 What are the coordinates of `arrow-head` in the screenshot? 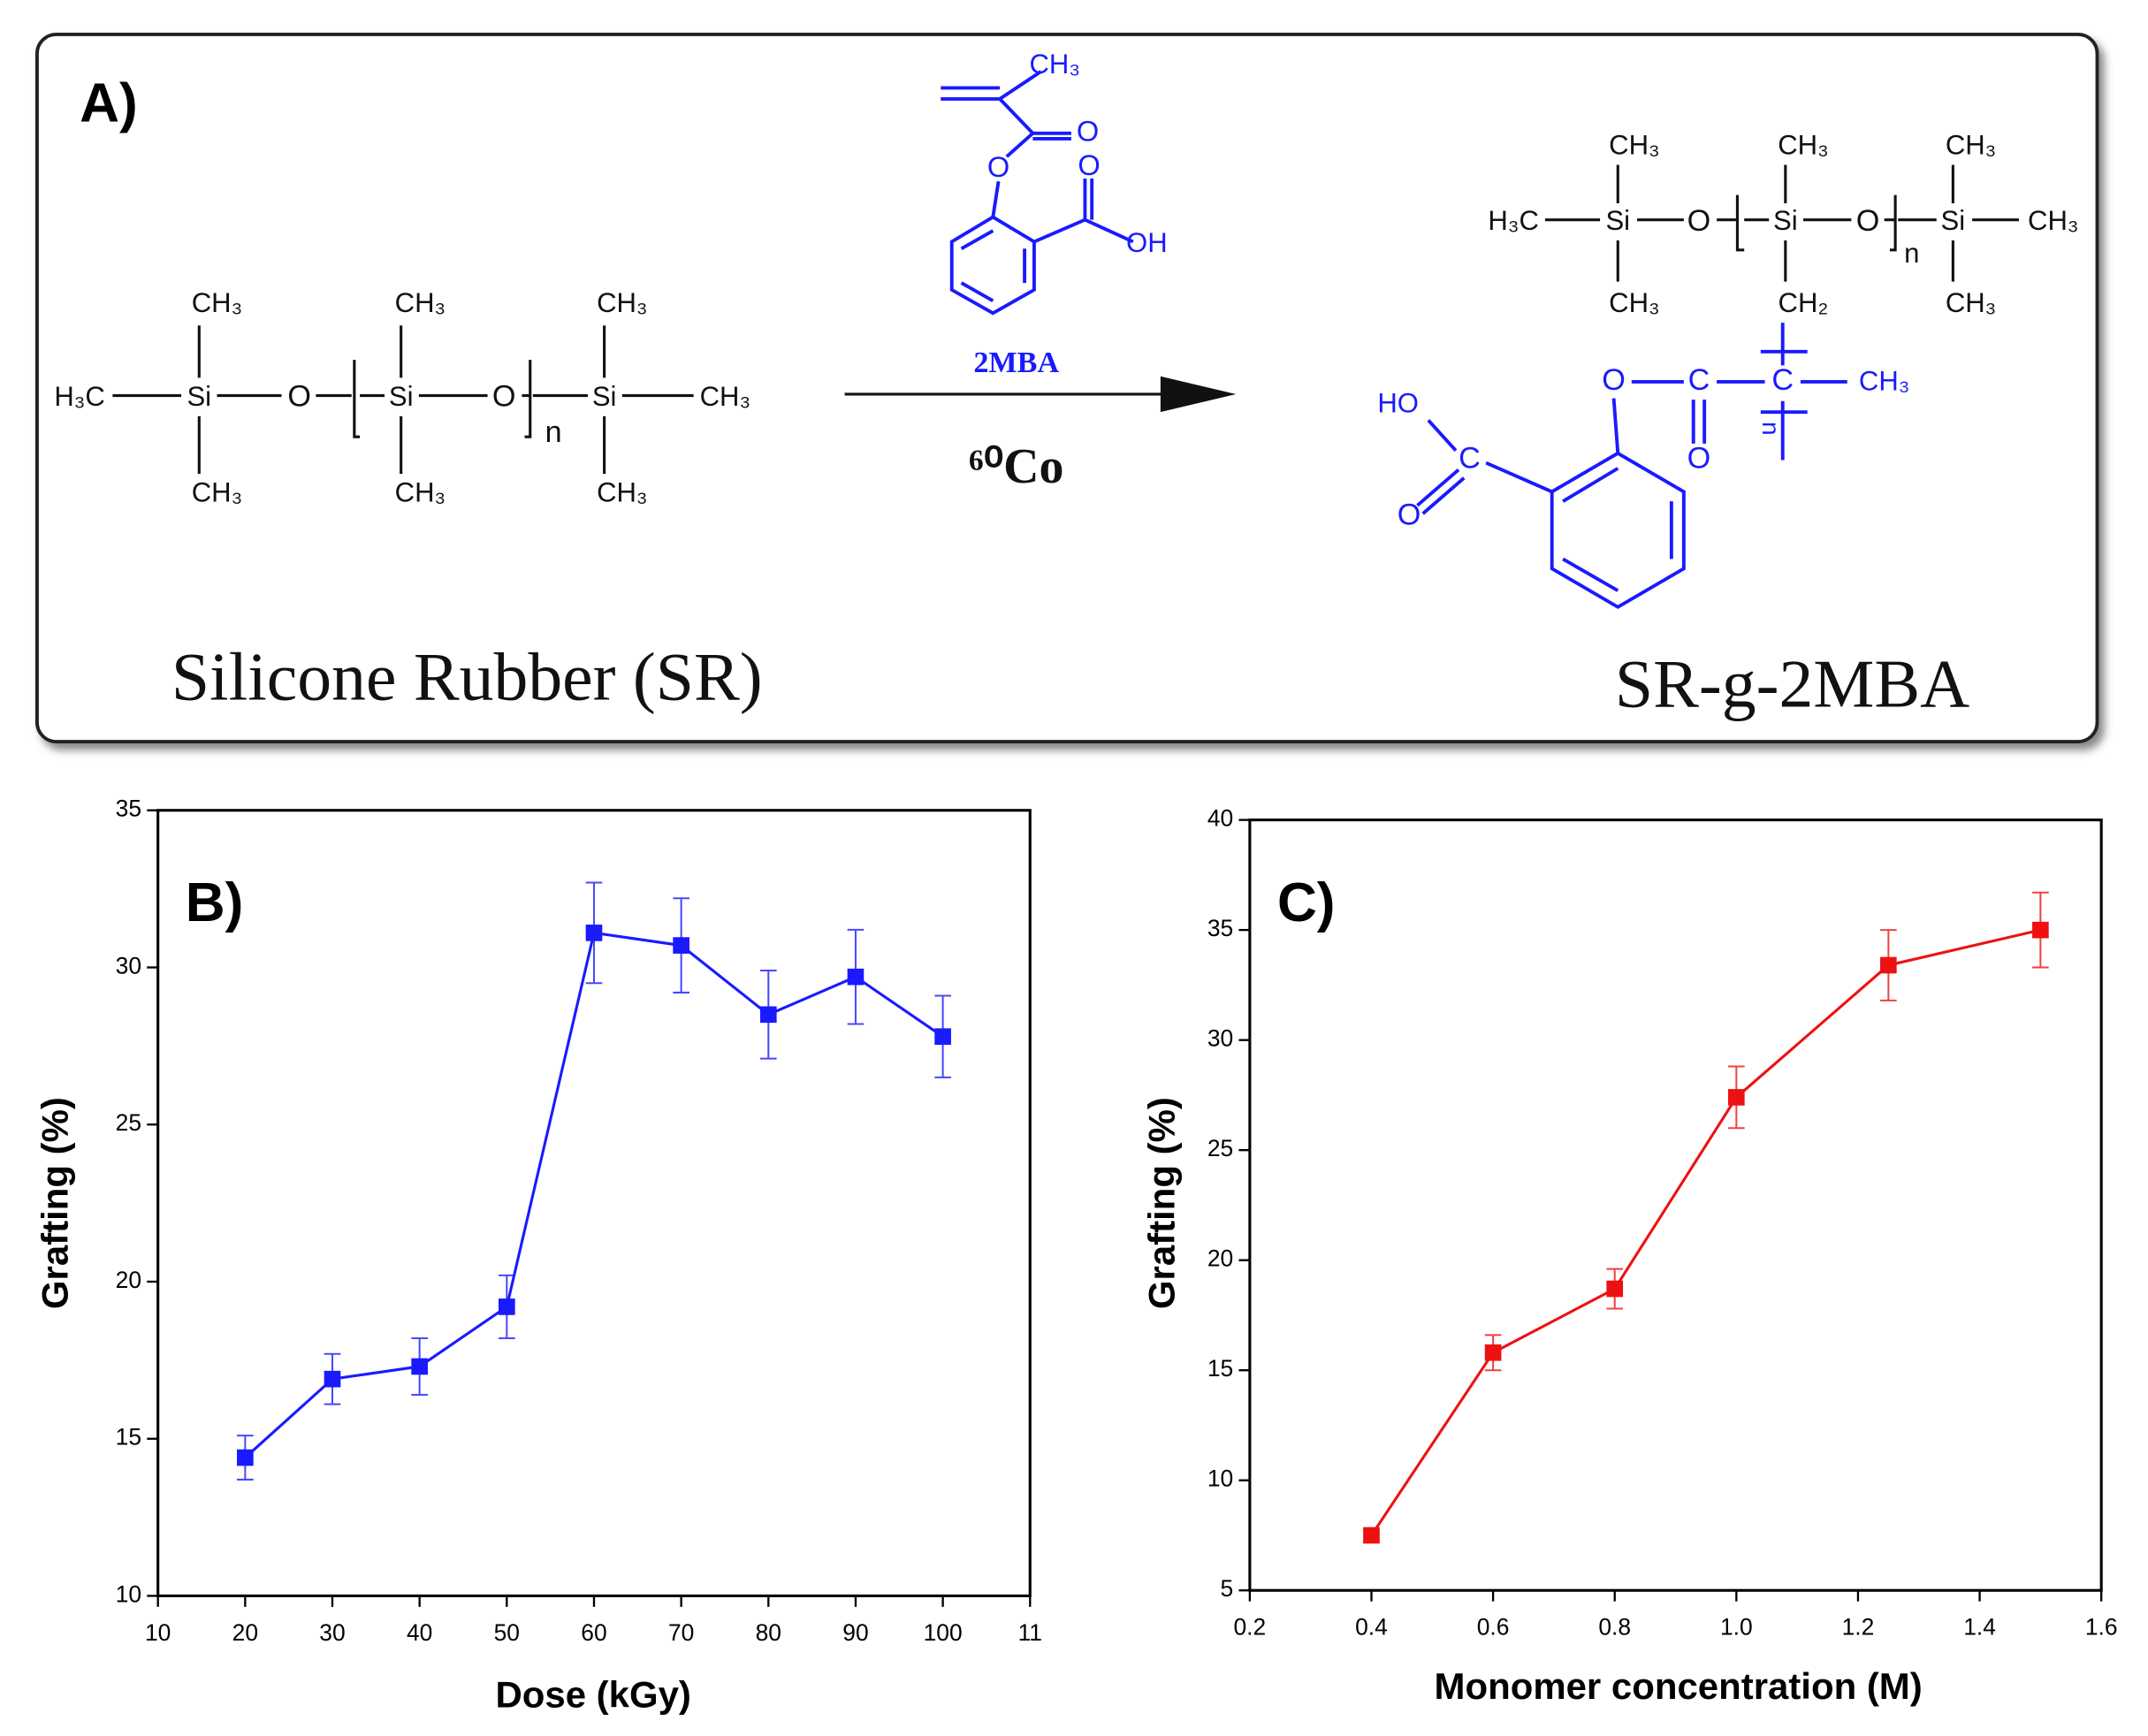 It's located at (1198, 395).